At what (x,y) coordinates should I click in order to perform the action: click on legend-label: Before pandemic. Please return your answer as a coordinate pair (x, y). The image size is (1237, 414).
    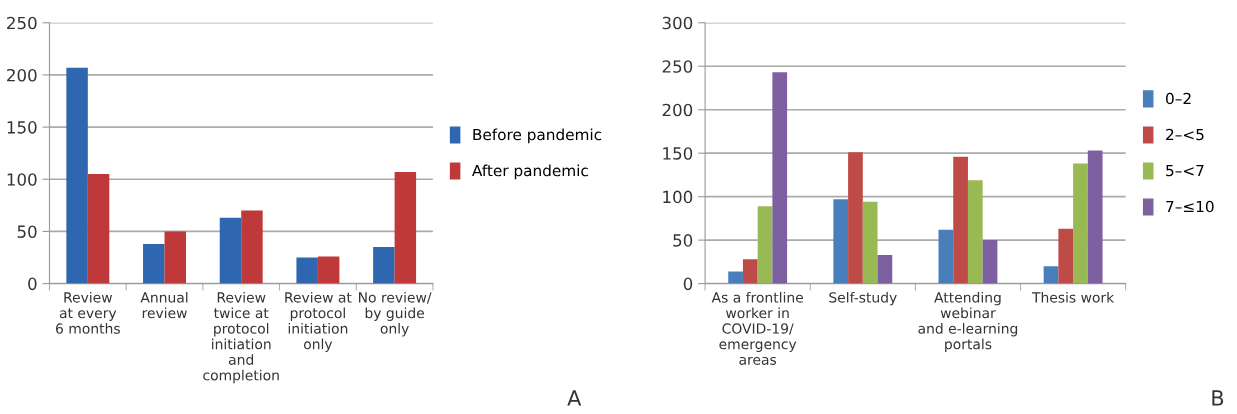
    Looking at the image, I should click on (537, 136).